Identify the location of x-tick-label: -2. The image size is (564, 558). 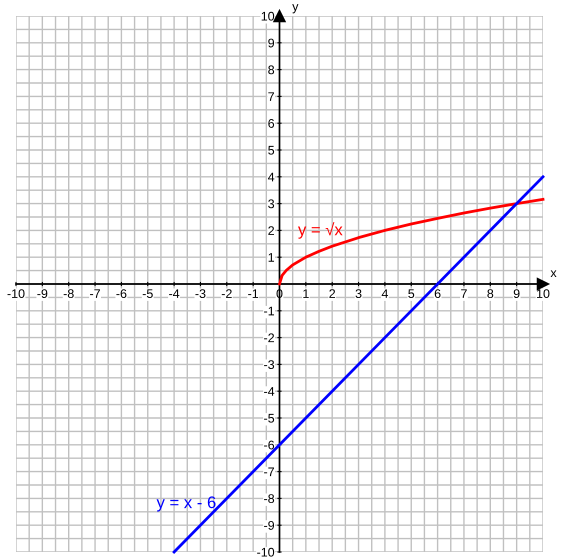
(227, 293).